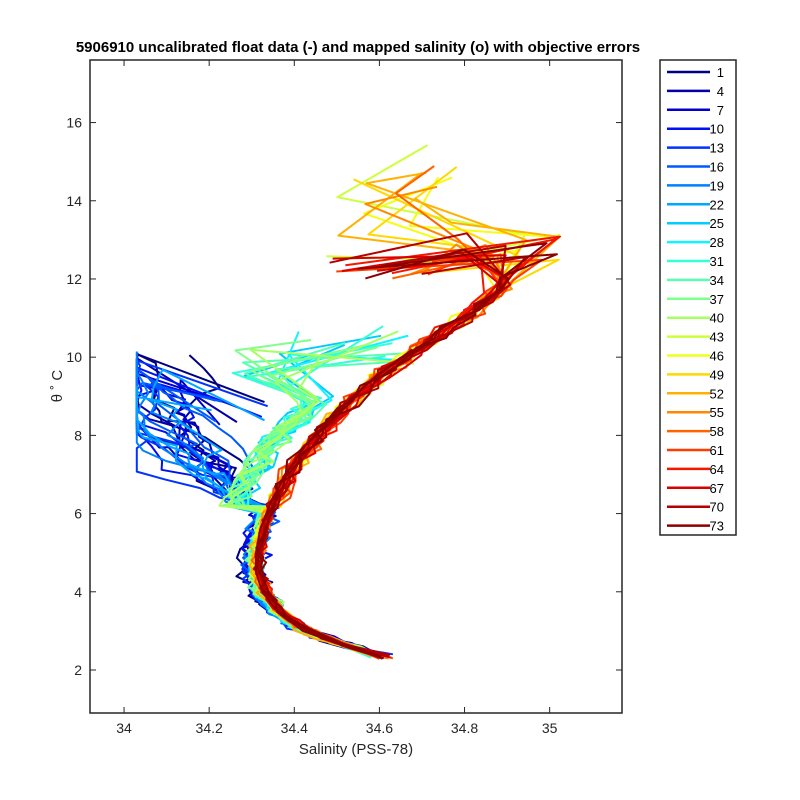  Describe the element at coordinates (720, 72) in the screenshot. I see `legend-label-1: 1` at that location.